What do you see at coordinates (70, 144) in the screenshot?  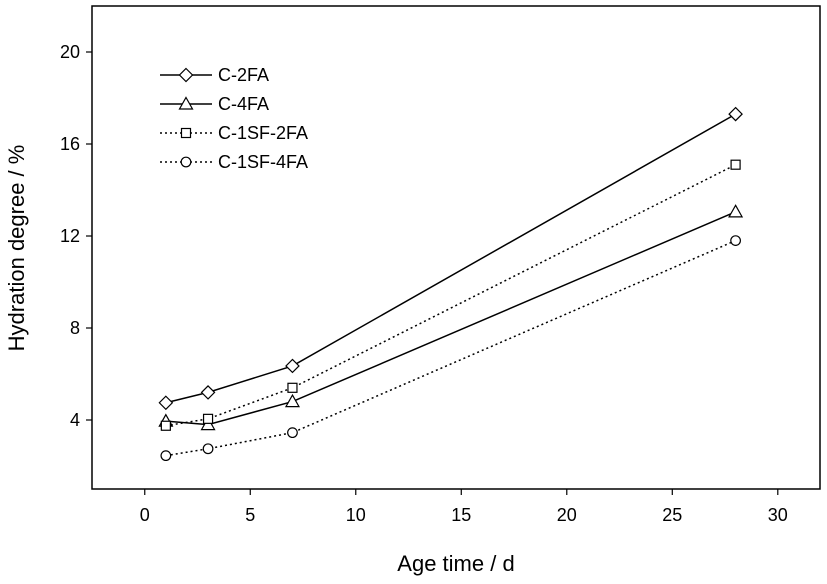 I see `y-tick-label: 16` at bounding box center [70, 144].